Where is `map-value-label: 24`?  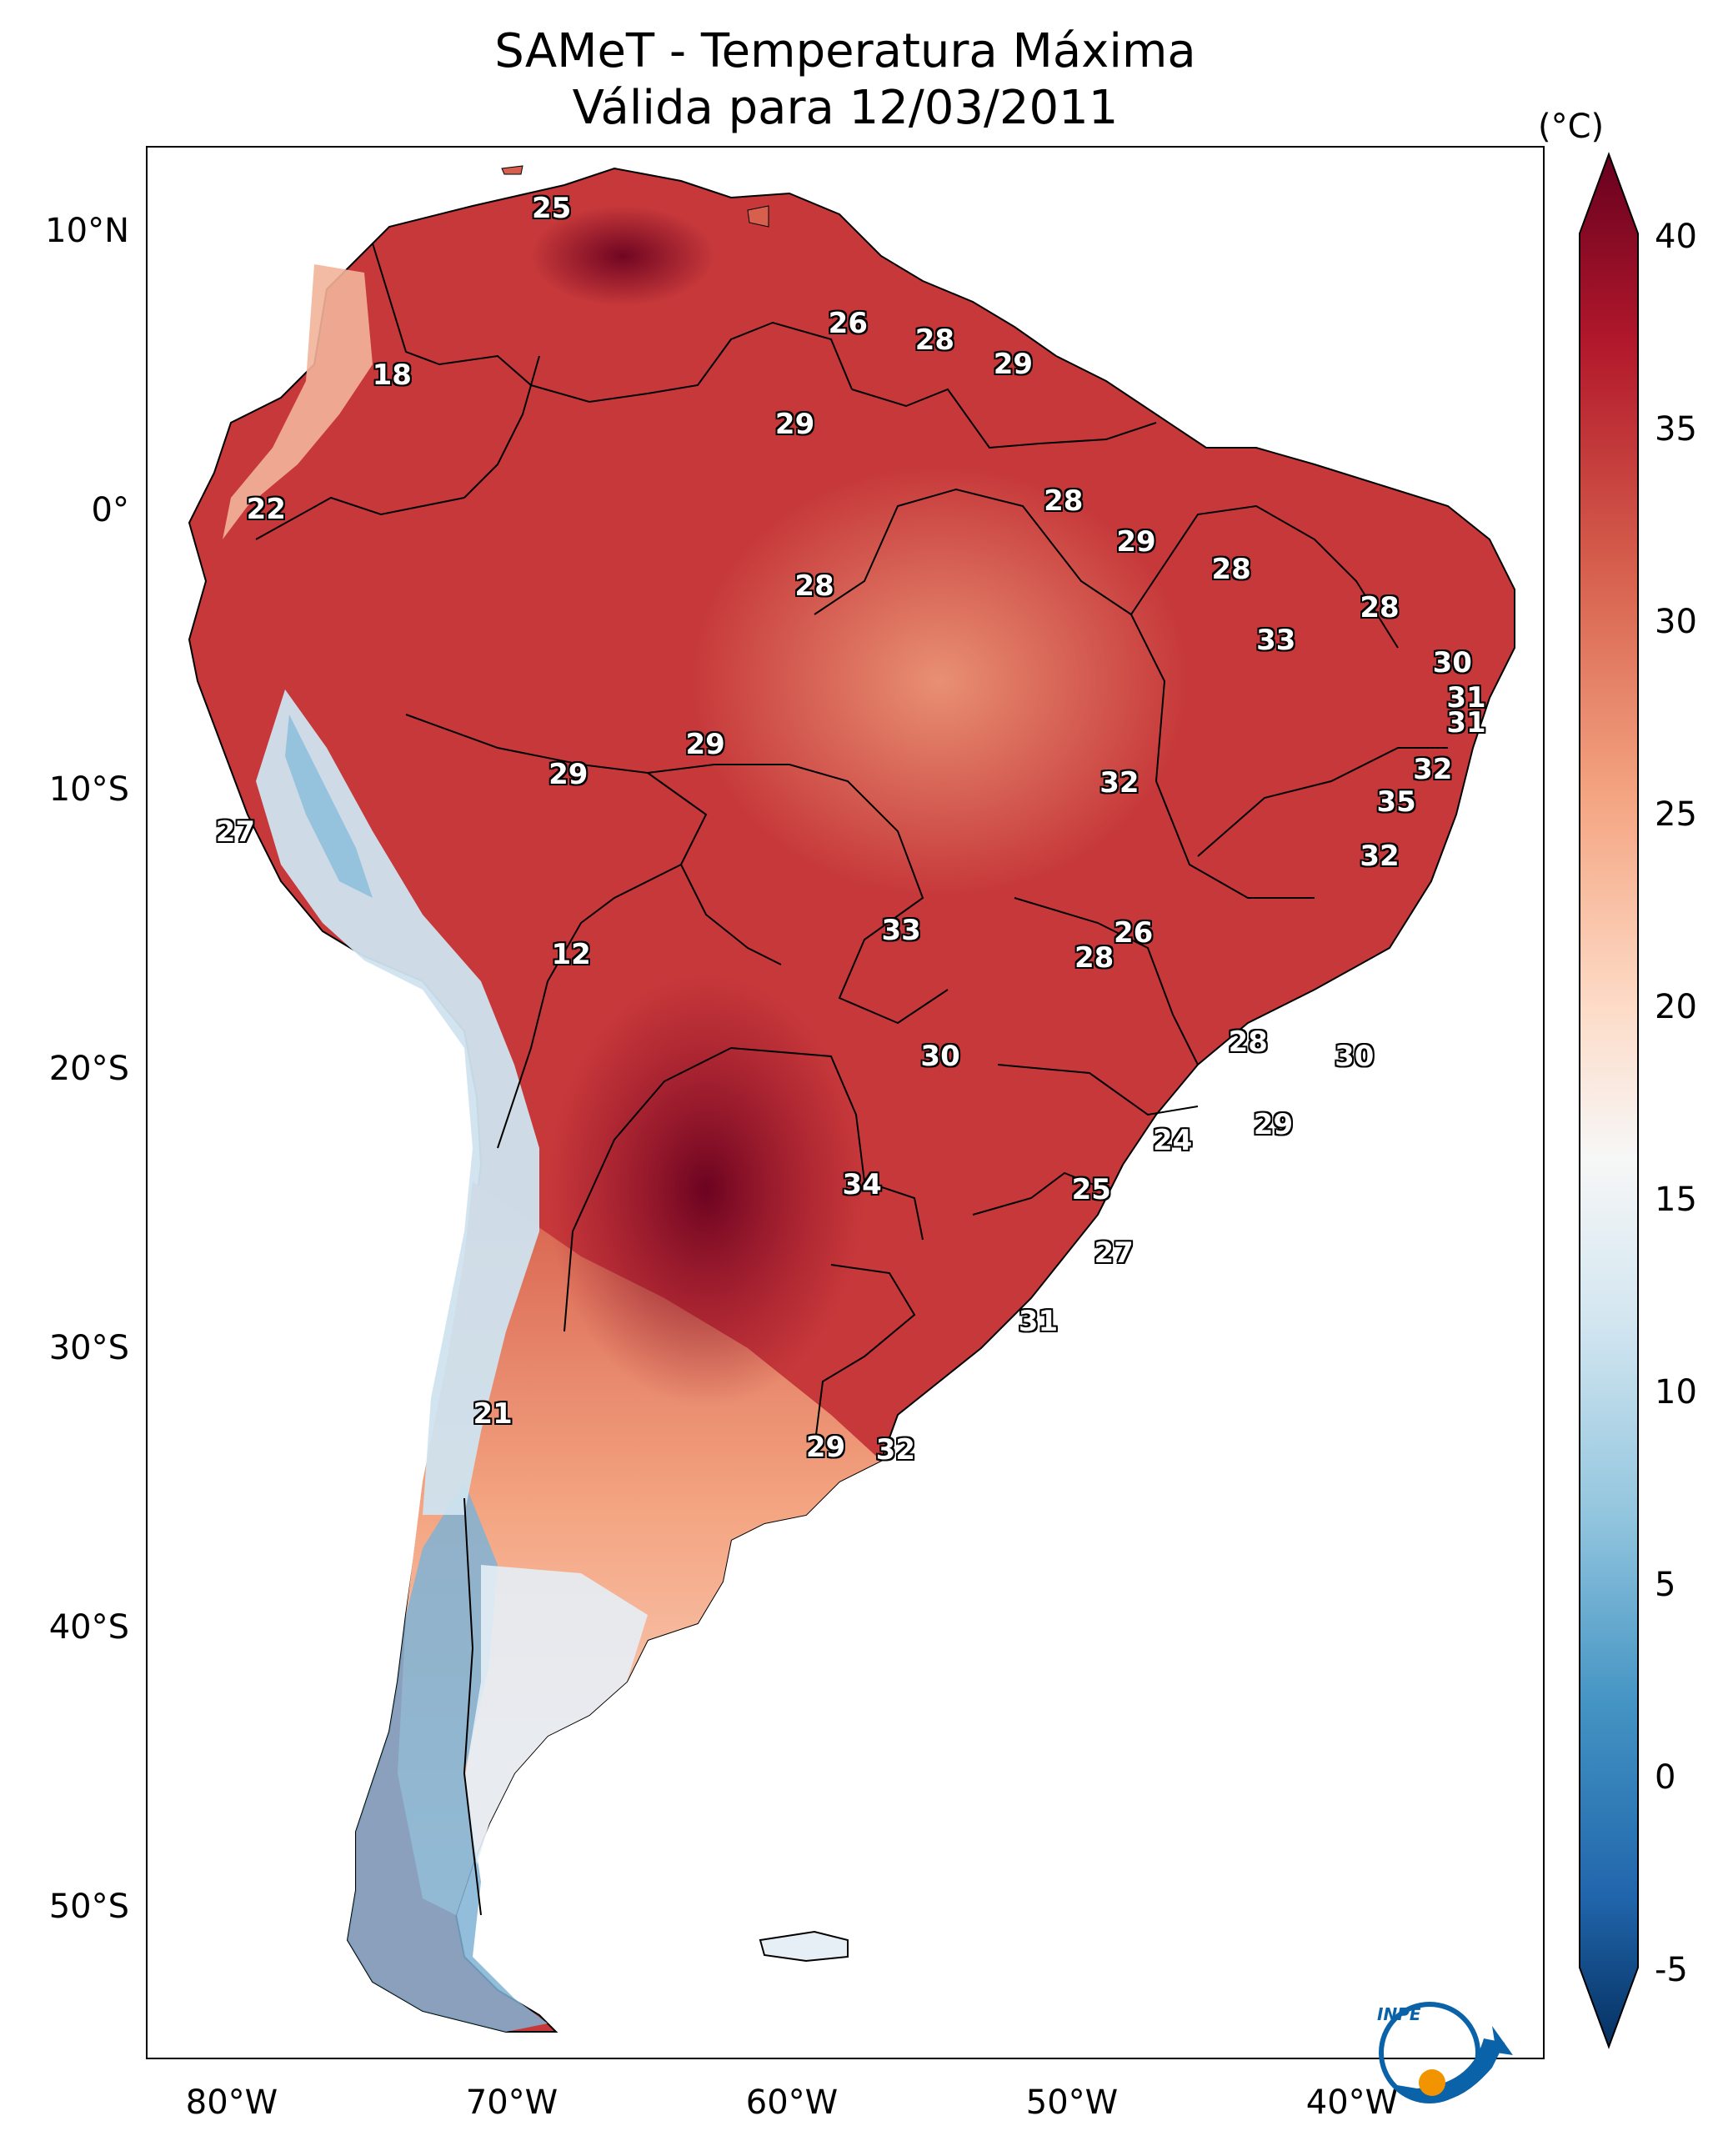 map-value-label: 24 is located at coordinates (1172, 1141).